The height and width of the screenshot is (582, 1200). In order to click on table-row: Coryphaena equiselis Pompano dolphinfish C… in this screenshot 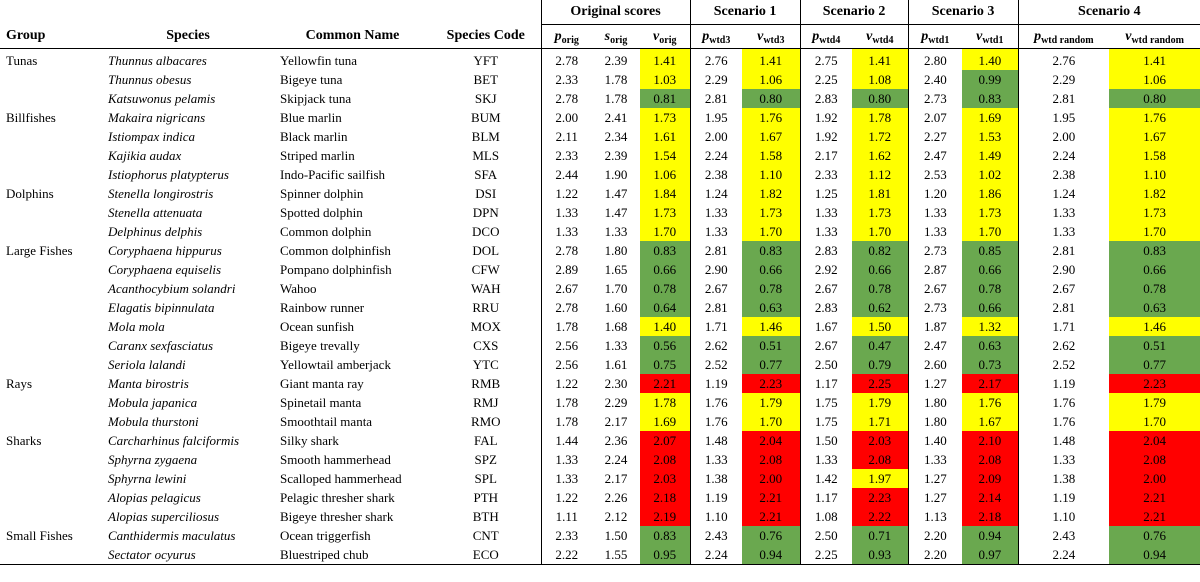, I will do `click(600, 269)`.